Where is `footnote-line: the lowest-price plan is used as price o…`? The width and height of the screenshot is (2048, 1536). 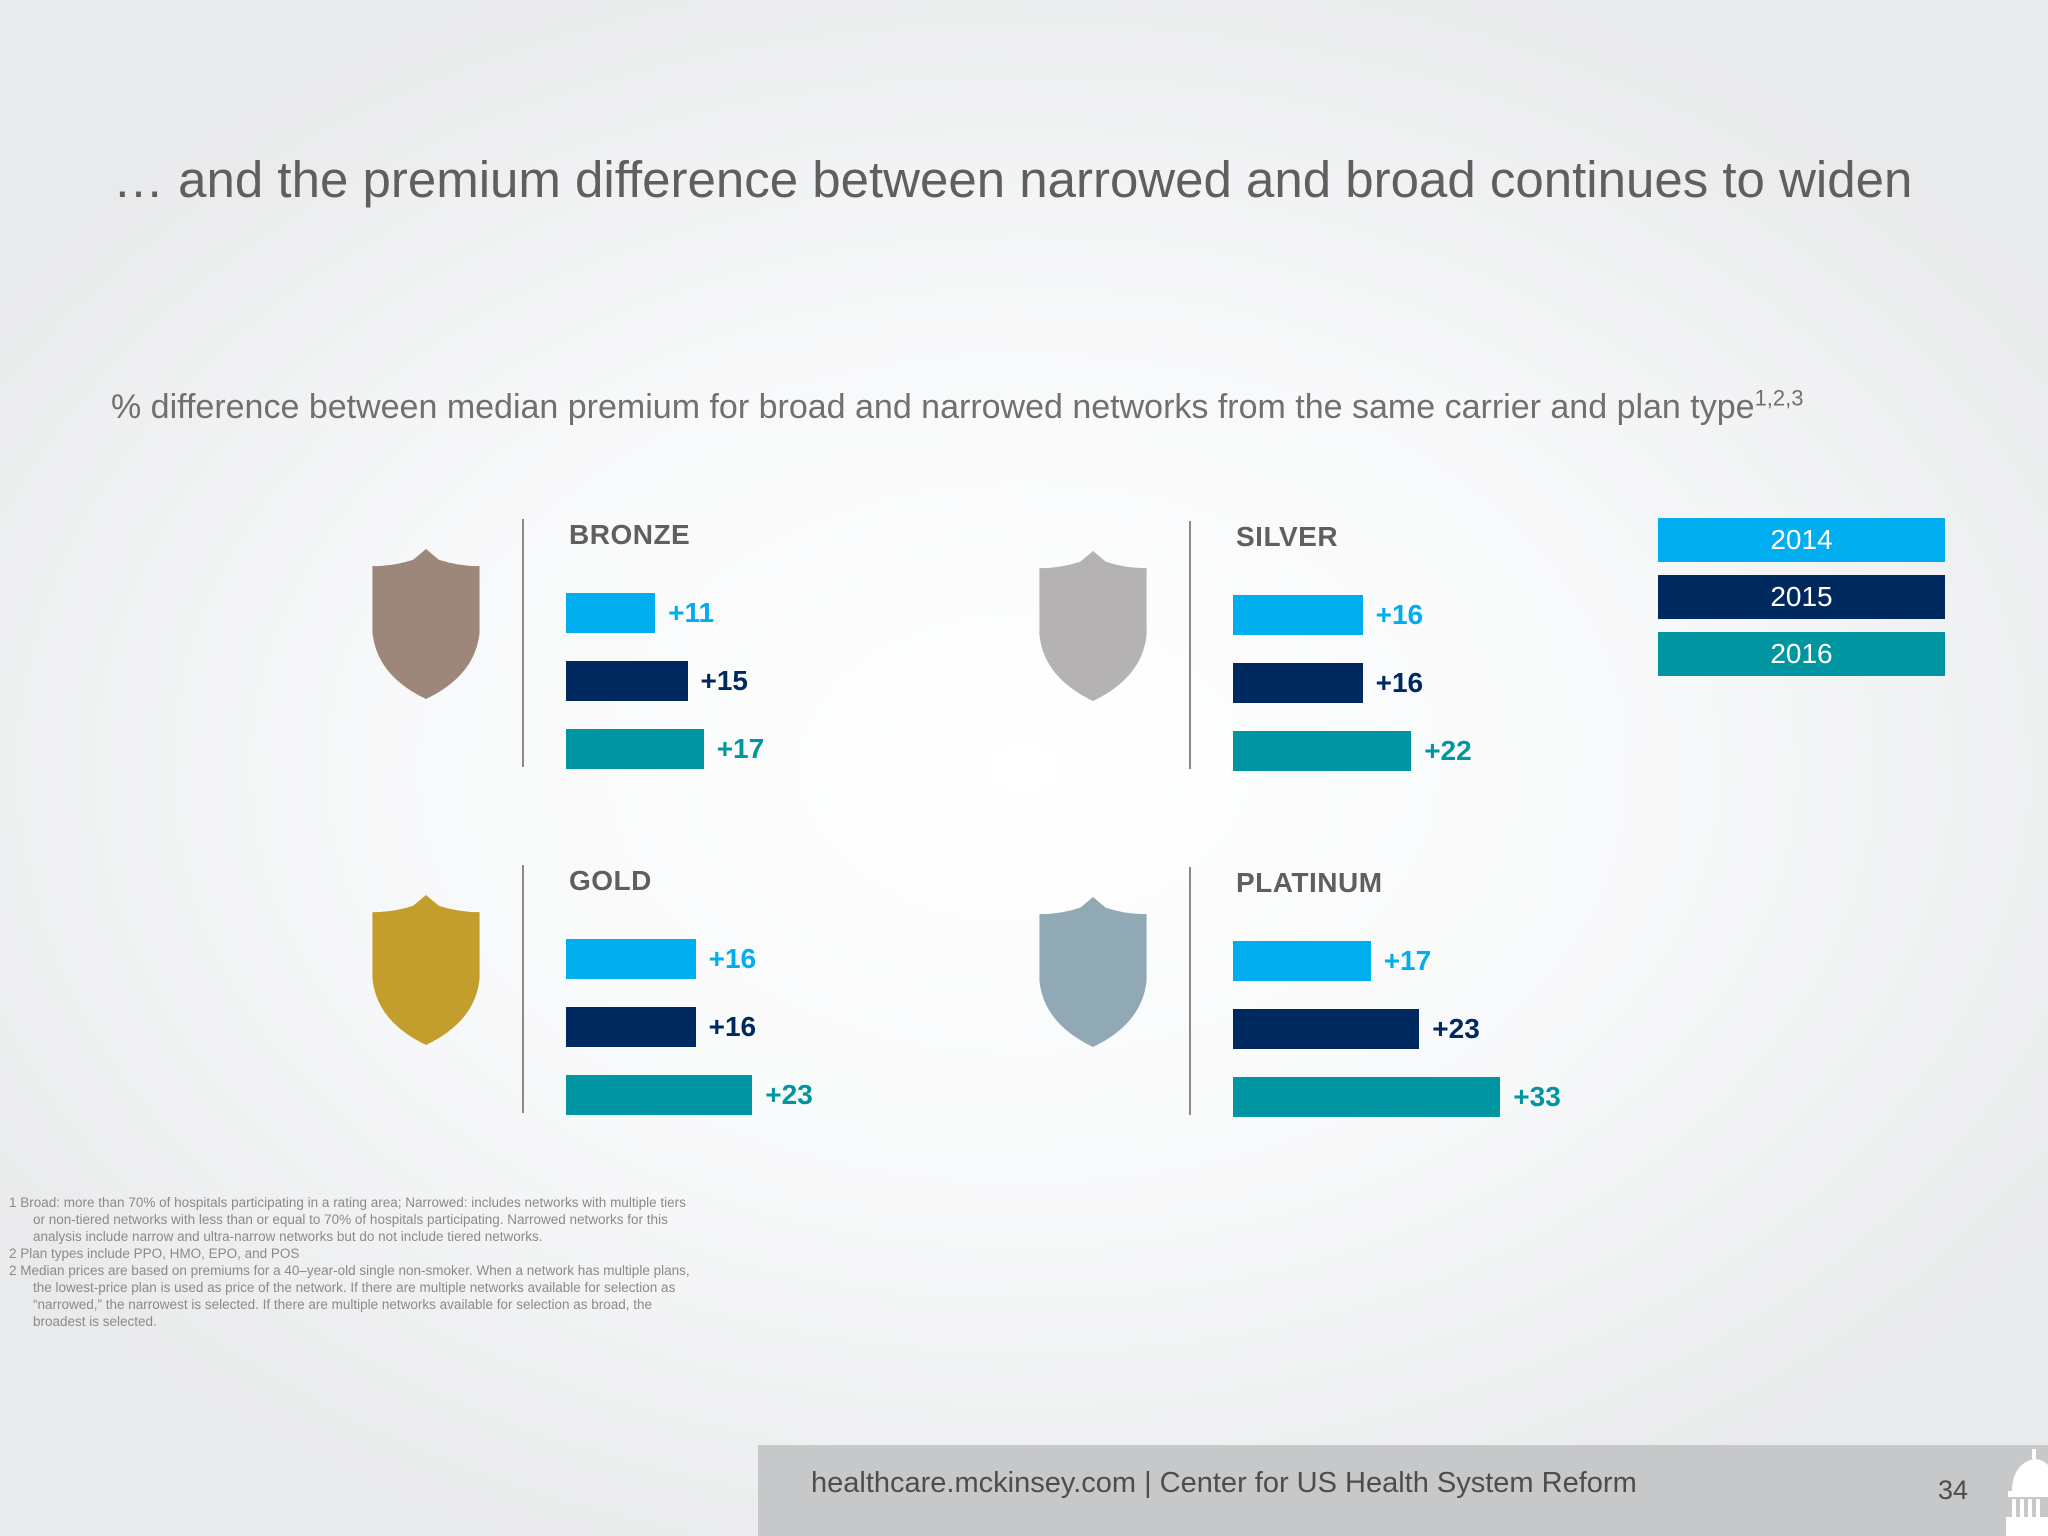
footnote-line: the lowest-price plan is used as price o… is located at coordinates (354, 1287).